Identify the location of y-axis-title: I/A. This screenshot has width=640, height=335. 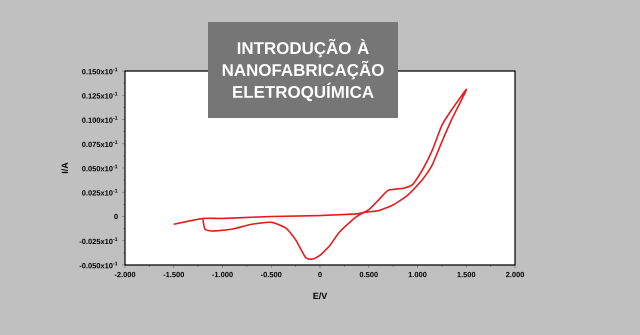
(64, 168).